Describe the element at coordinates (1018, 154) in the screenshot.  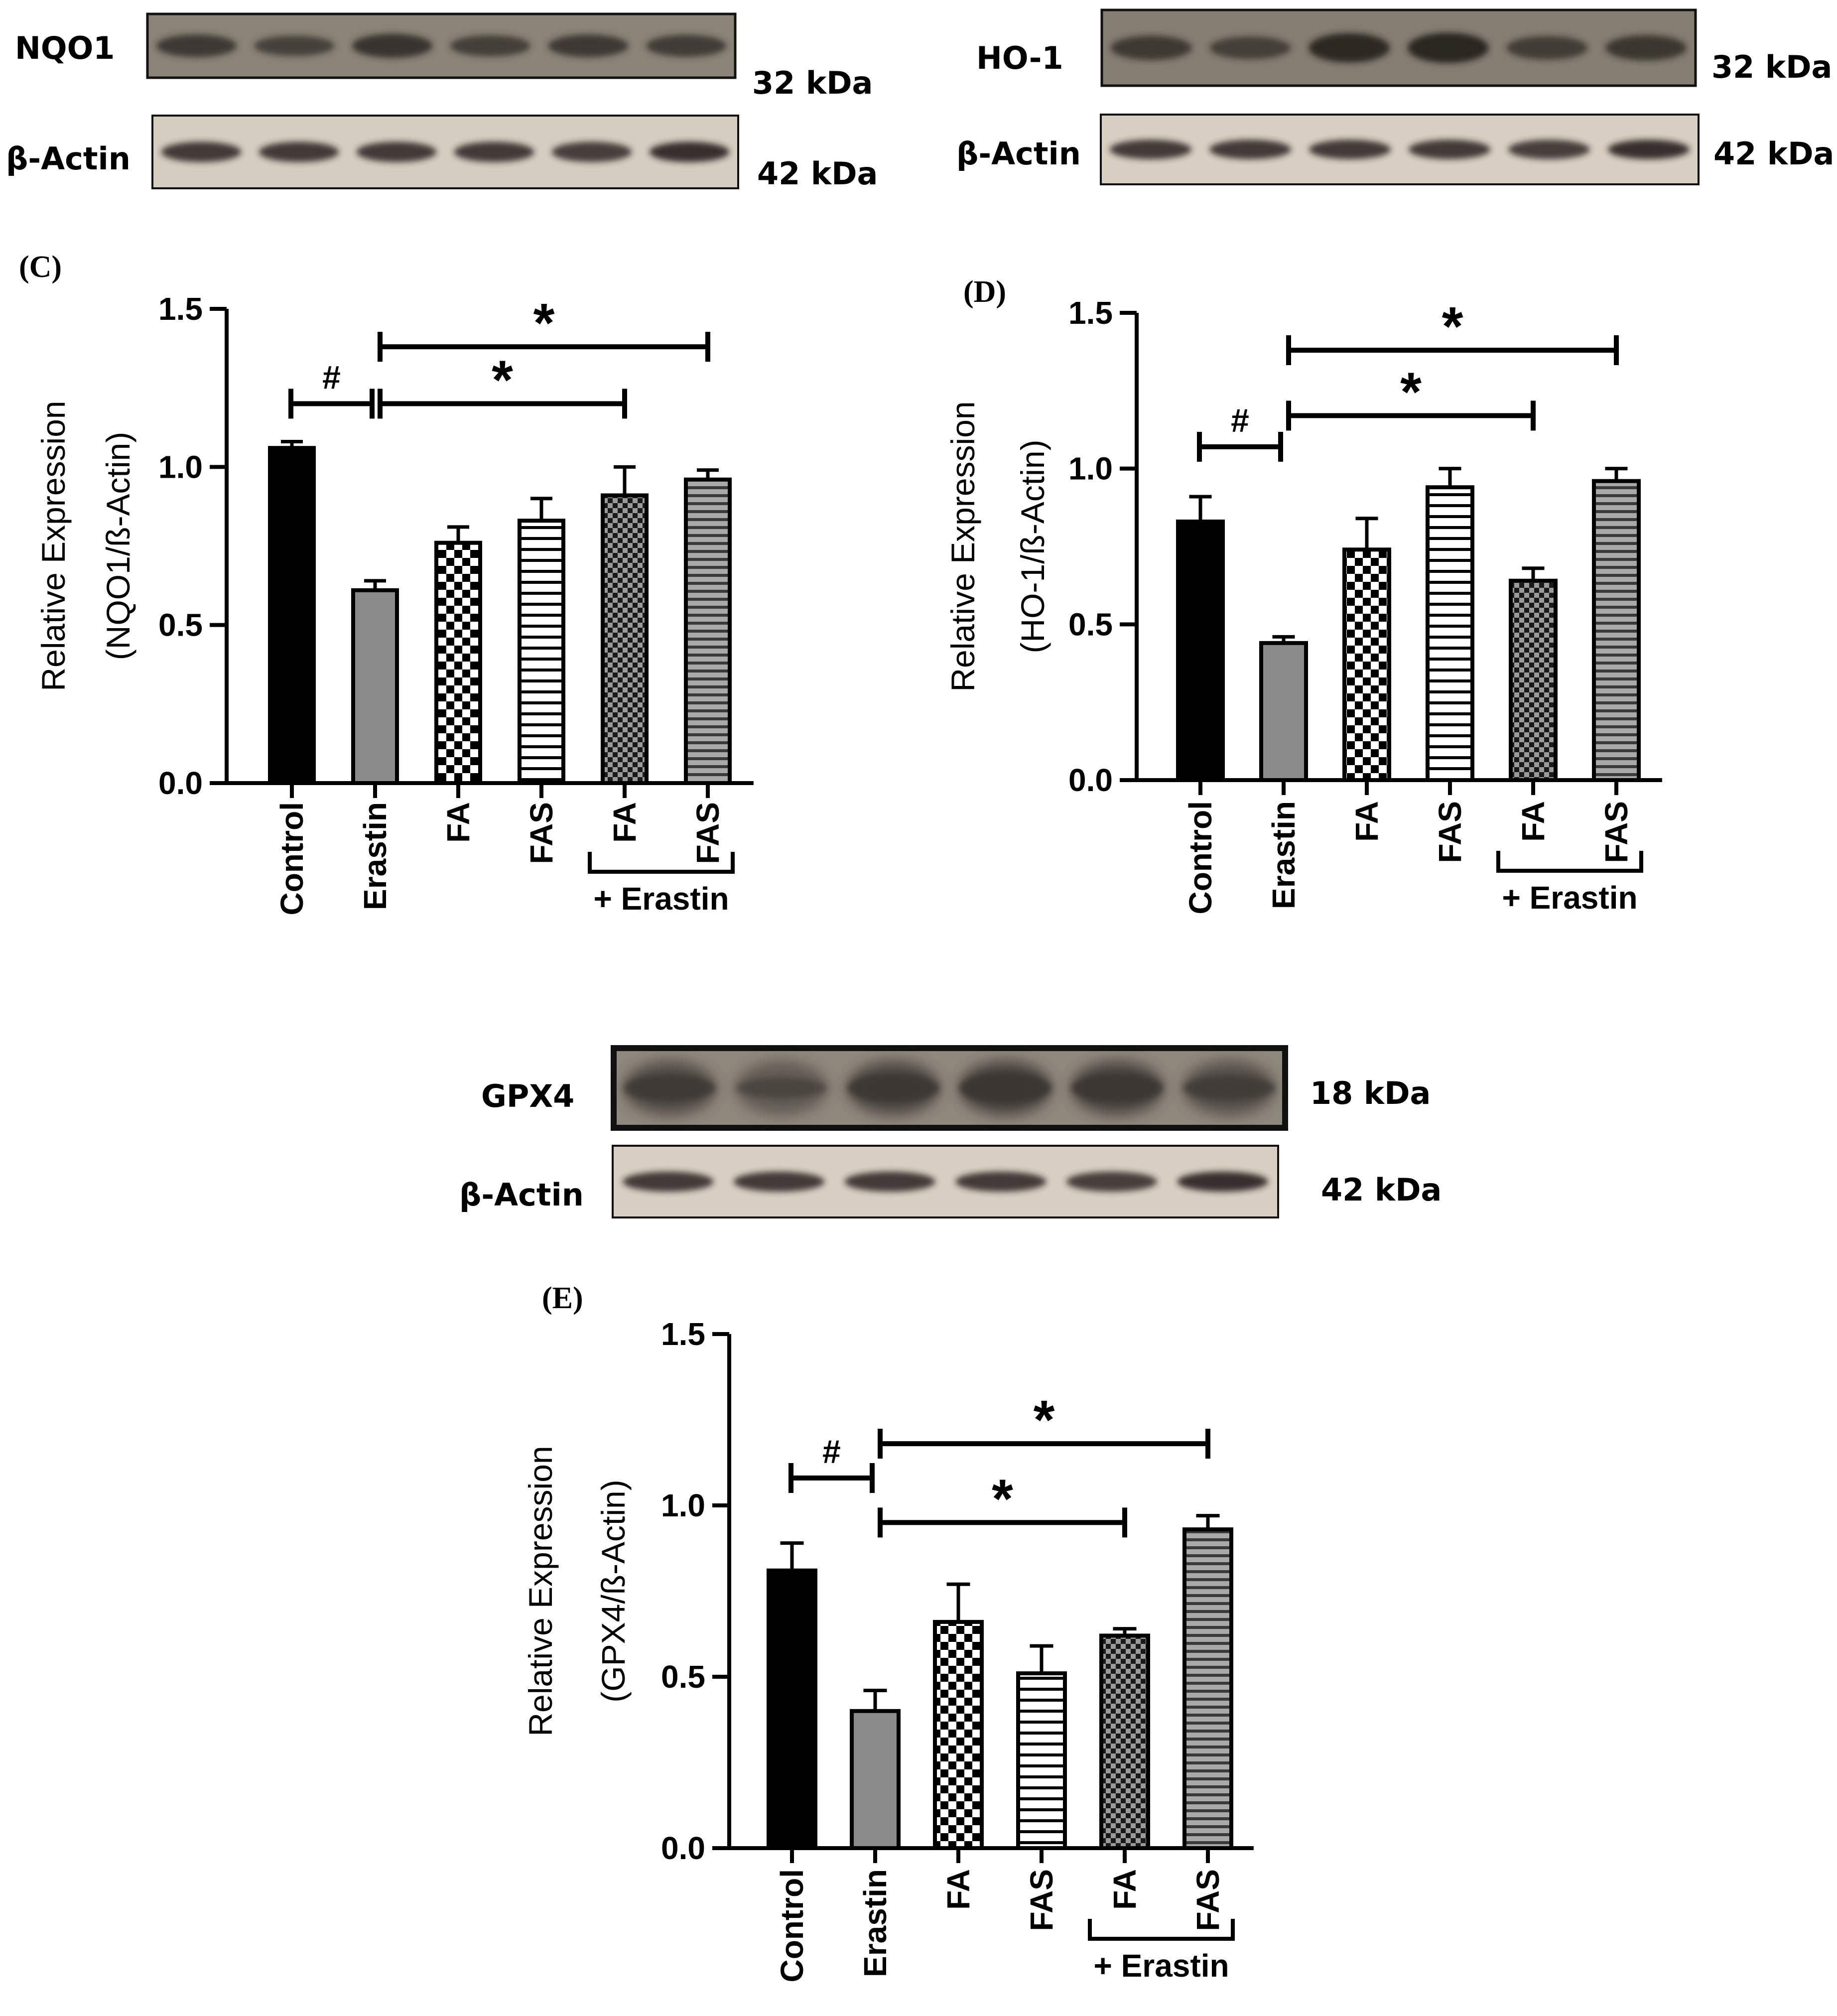
I see `blot-ho1-actin-label: β-Actin` at that location.